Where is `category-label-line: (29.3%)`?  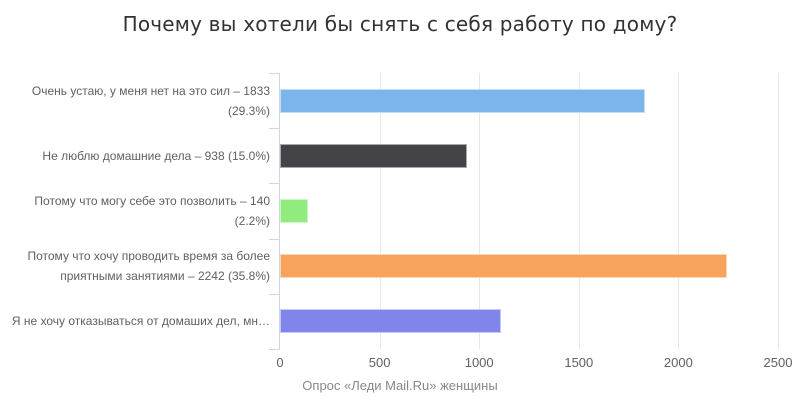 category-label-line: (29.3%) is located at coordinates (248, 110).